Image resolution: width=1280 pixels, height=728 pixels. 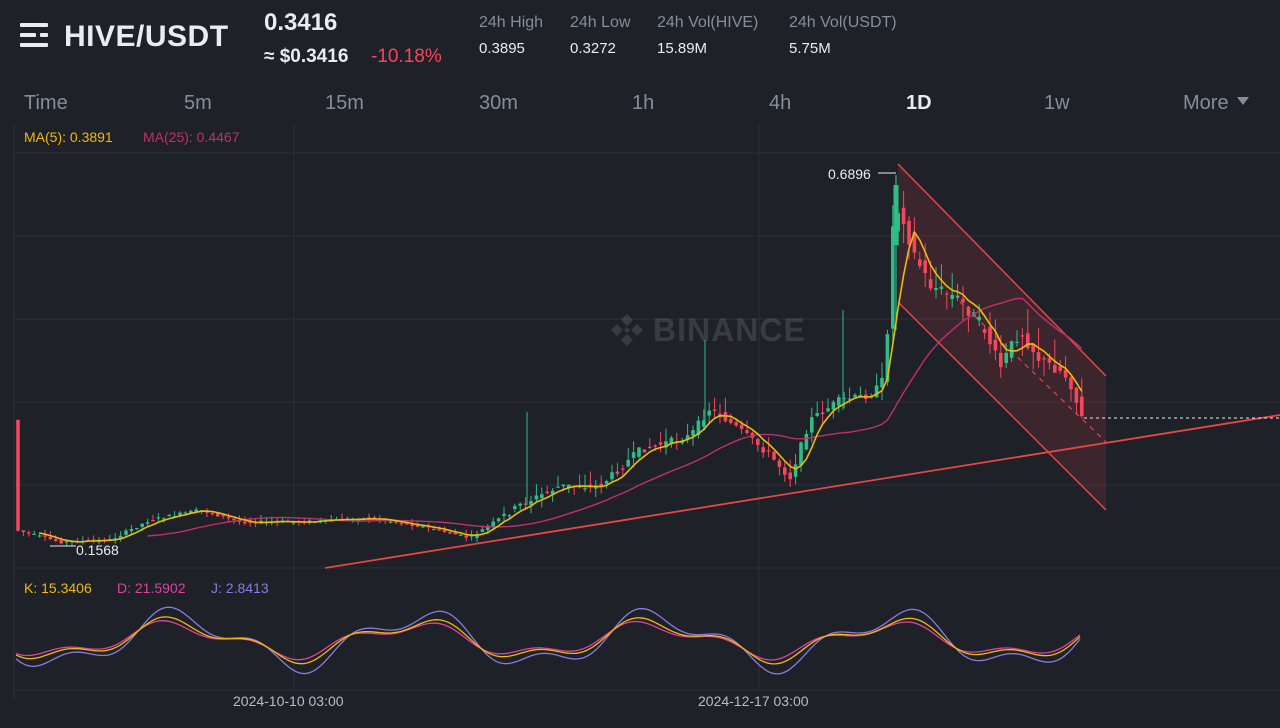 What do you see at coordinates (1206, 103) in the screenshot?
I see `tab-more-label: More` at bounding box center [1206, 103].